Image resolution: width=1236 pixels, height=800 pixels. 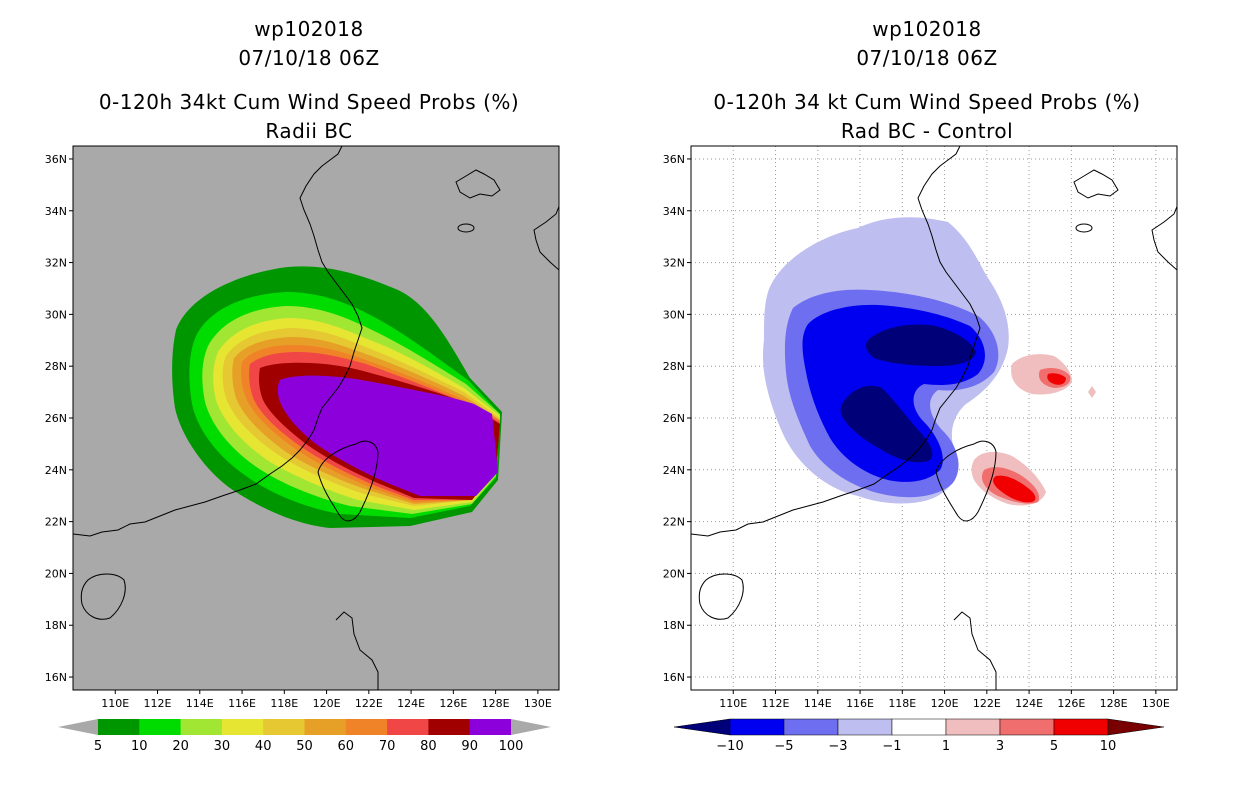 What do you see at coordinates (428, 746) in the screenshot?
I see `colorbar-label: 80` at bounding box center [428, 746].